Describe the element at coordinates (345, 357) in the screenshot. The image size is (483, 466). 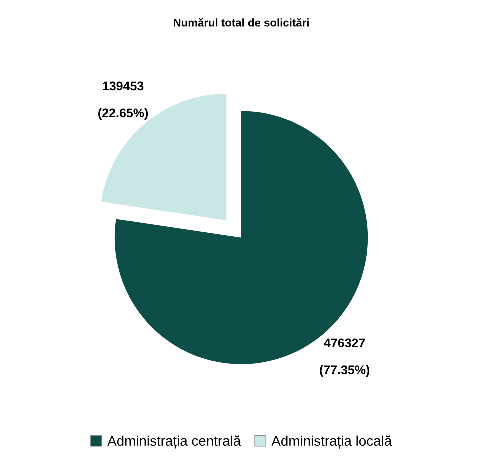
I see `text: 476327 (77.35%)` at that location.